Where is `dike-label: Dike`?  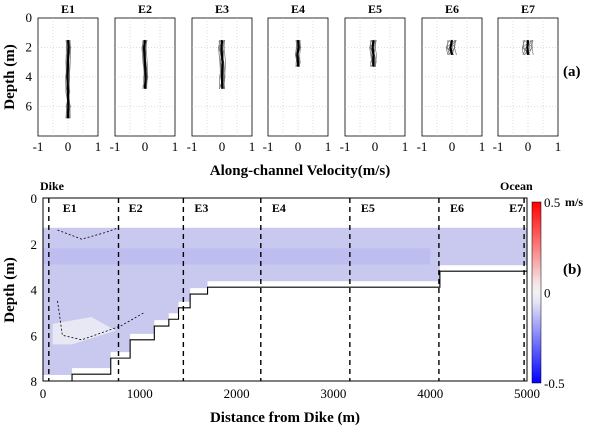
dike-label: Dike is located at coordinates (52, 186).